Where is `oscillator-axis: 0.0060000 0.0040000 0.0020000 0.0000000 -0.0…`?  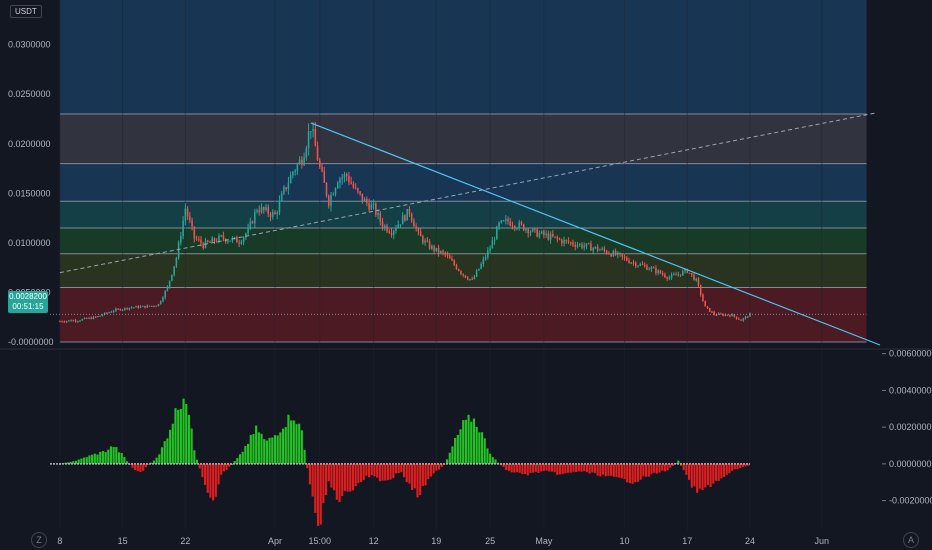
oscillator-axis: 0.0060000 0.0040000 0.0020000 0.0000000 -0.0… is located at coordinates (907, 427).